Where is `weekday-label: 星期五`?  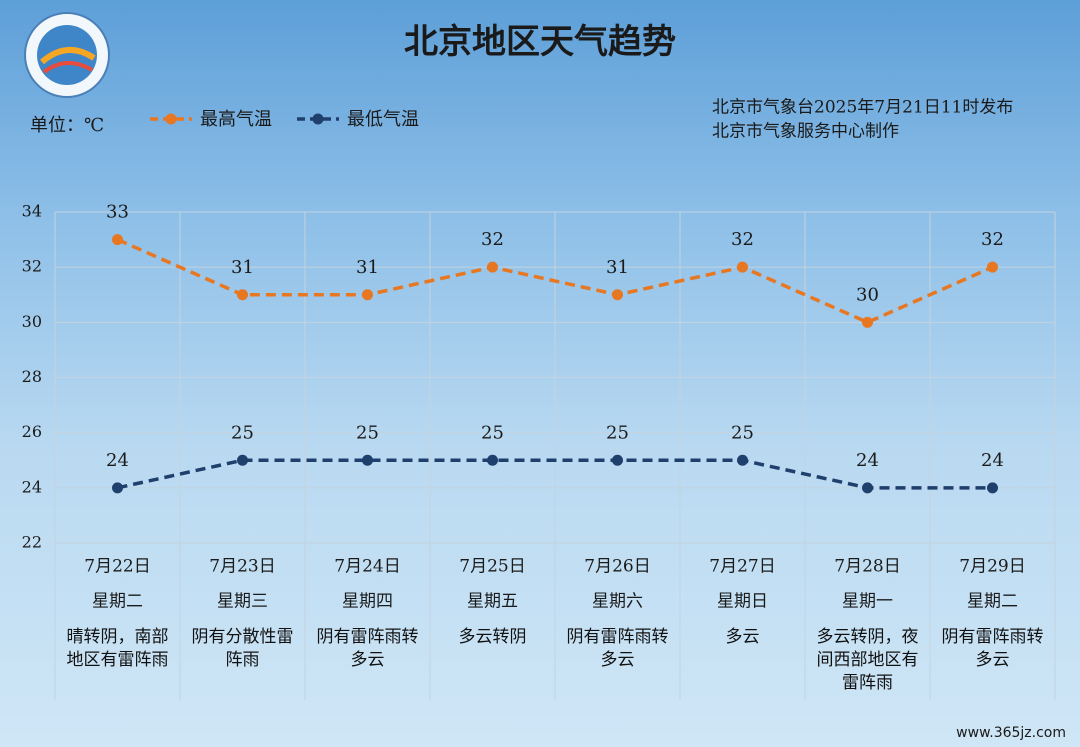 weekday-label: 星期五 is located at coordinates (492, 602).